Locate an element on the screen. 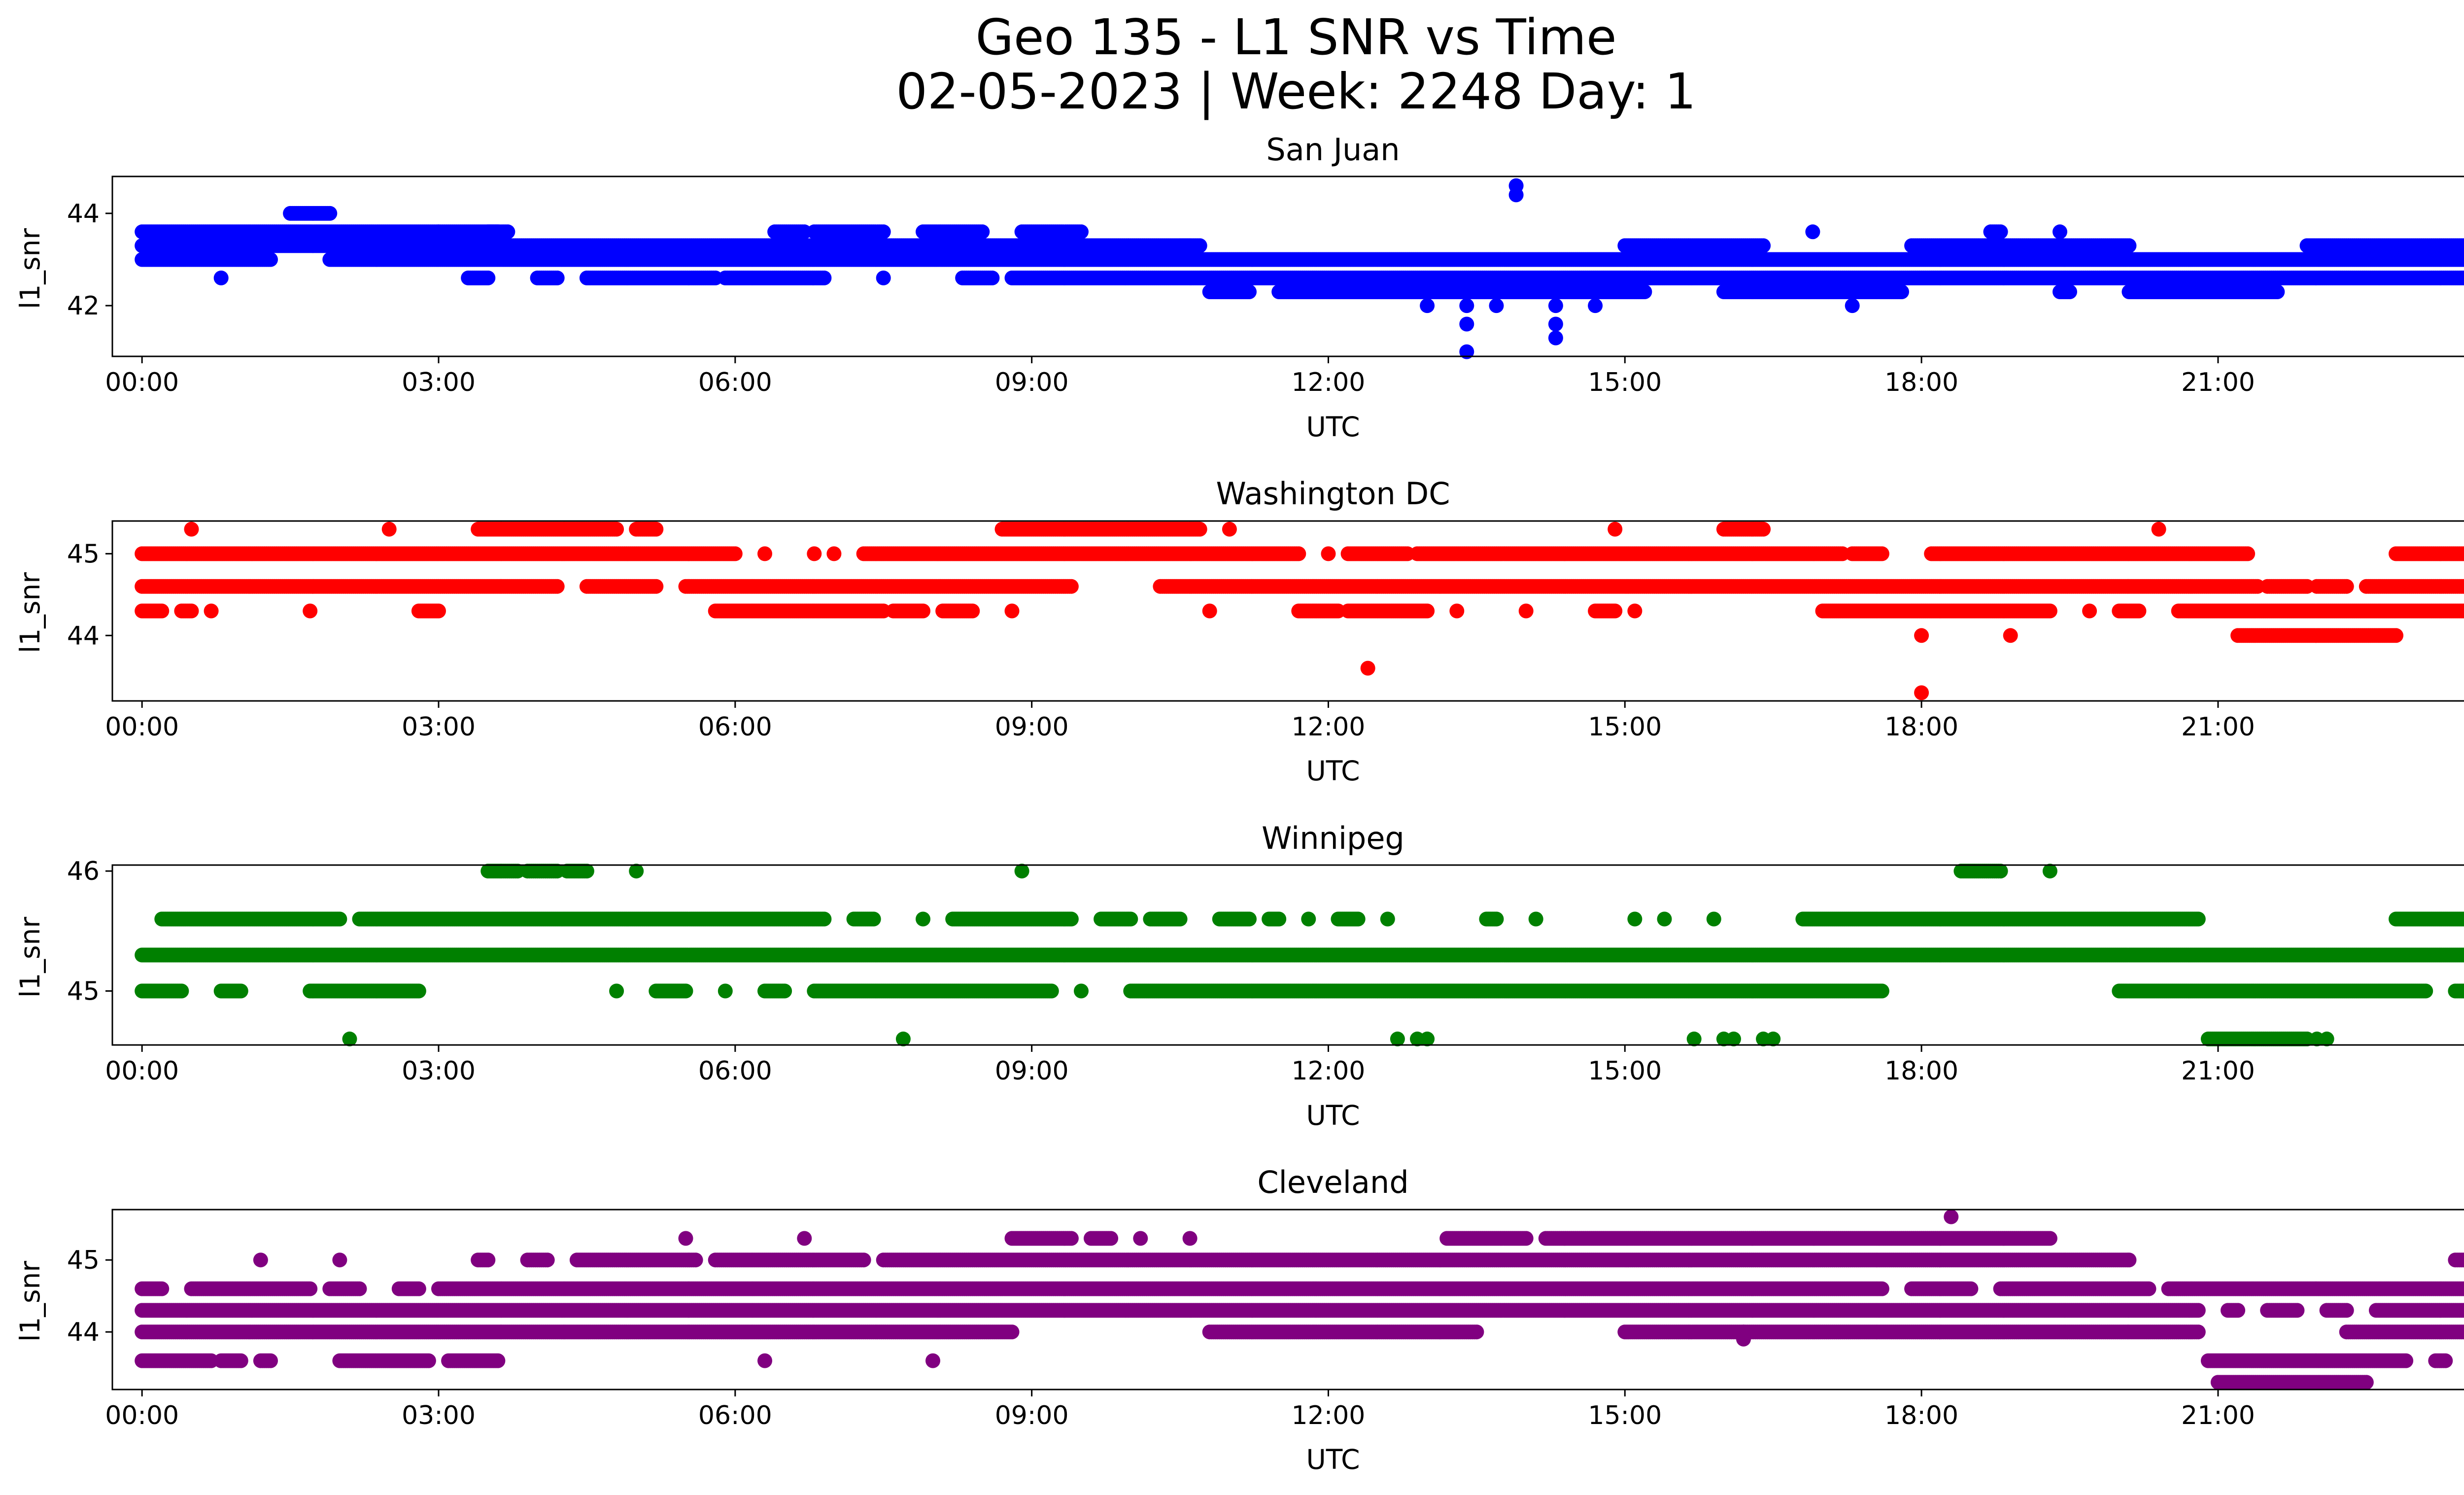  x-tick-label: 00:00 is located at coordinates (142, 382).